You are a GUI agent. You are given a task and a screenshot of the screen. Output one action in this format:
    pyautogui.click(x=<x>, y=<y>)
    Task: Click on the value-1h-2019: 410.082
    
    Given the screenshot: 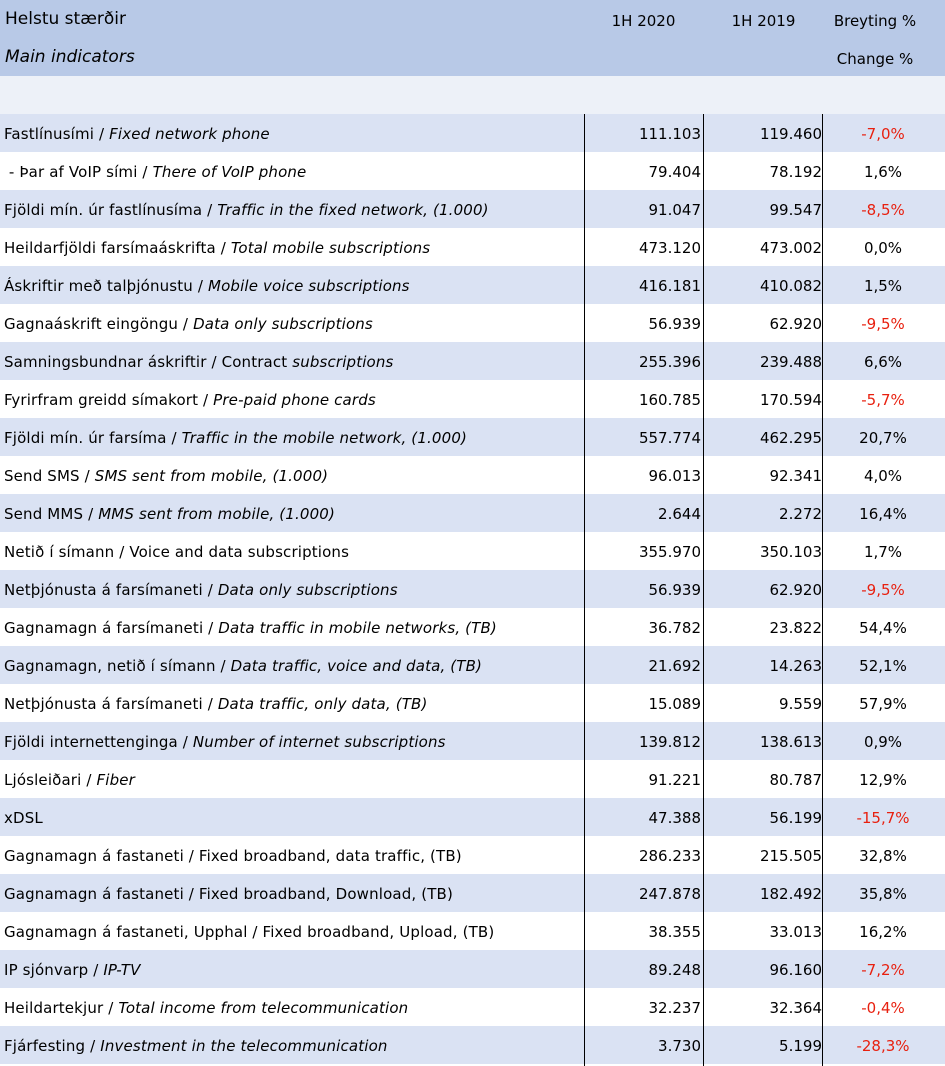 What is the action you would take?
    pyautogui.click(x=790, y=286)
    